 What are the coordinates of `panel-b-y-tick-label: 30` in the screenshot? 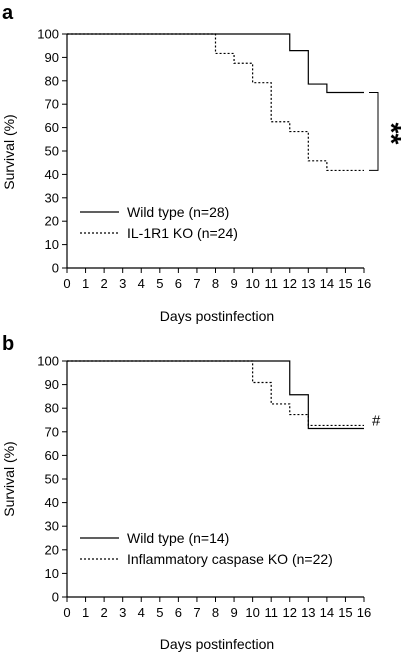 It's located at (52, 526).